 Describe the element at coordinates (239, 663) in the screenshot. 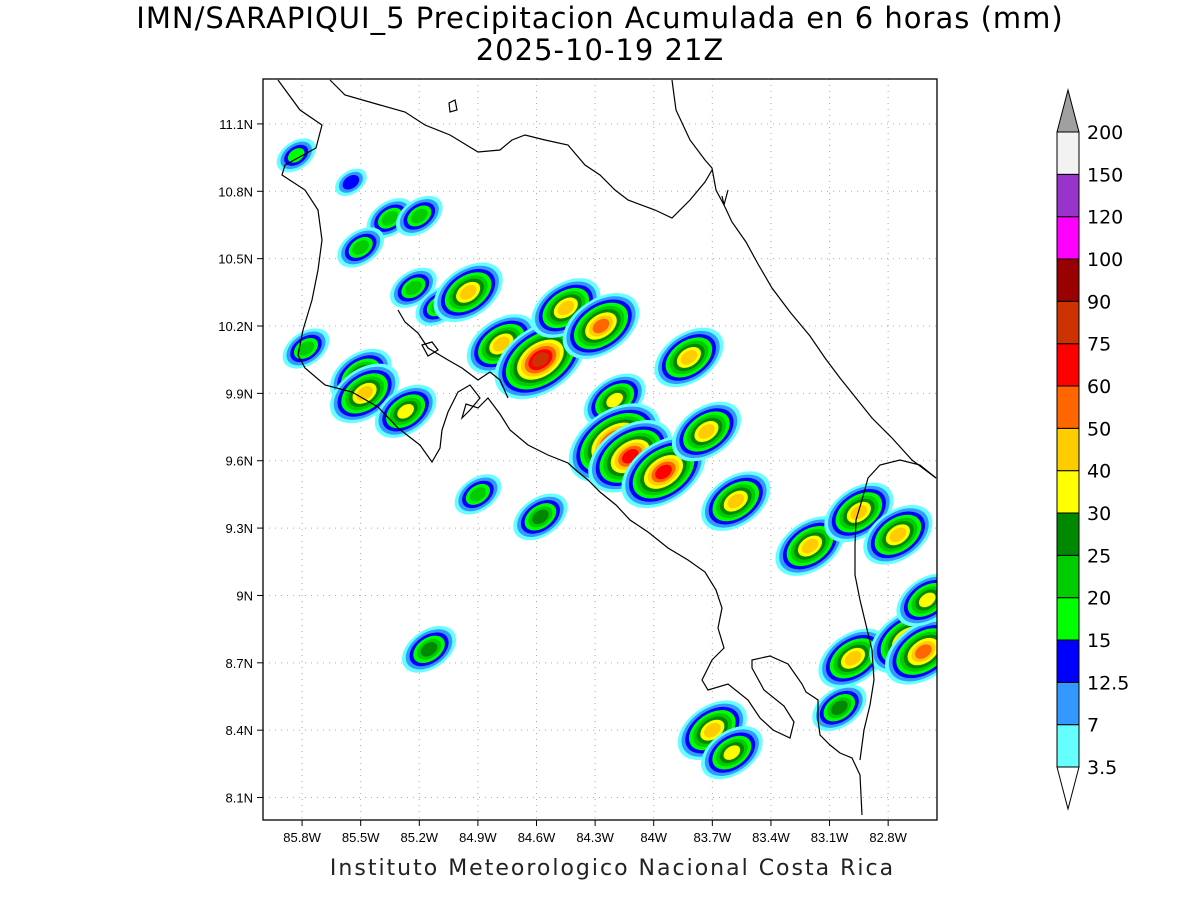

I see `y-tick-label: 8.7N` at that location.